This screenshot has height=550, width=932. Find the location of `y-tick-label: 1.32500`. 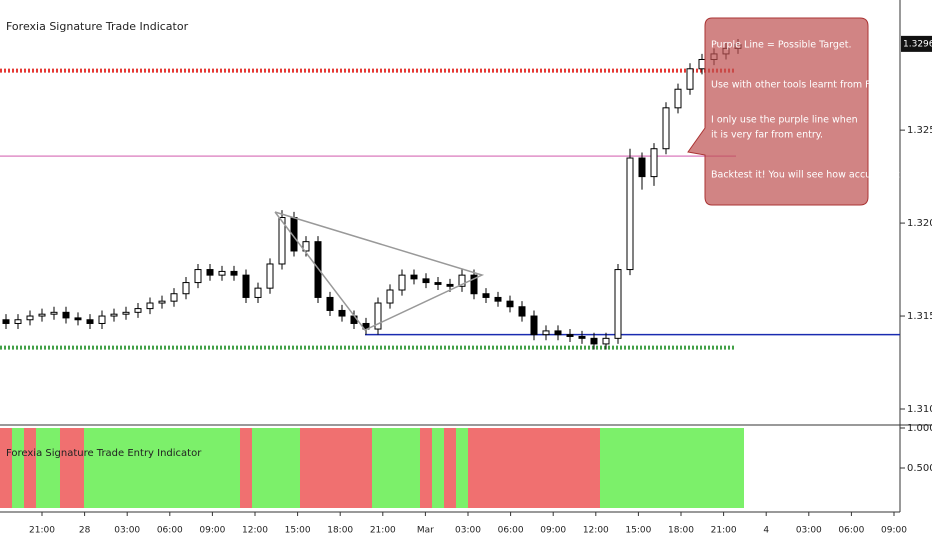

y-tick-label: 1.32500 is located at coordinates (919, 130).